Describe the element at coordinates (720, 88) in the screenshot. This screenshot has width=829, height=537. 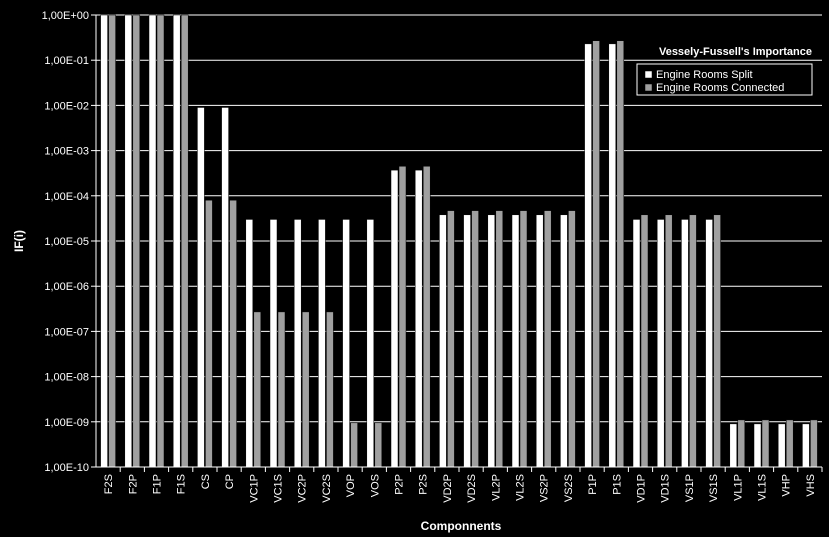
I see `legend-label-connected: Engine Rooms Connected` at that location.